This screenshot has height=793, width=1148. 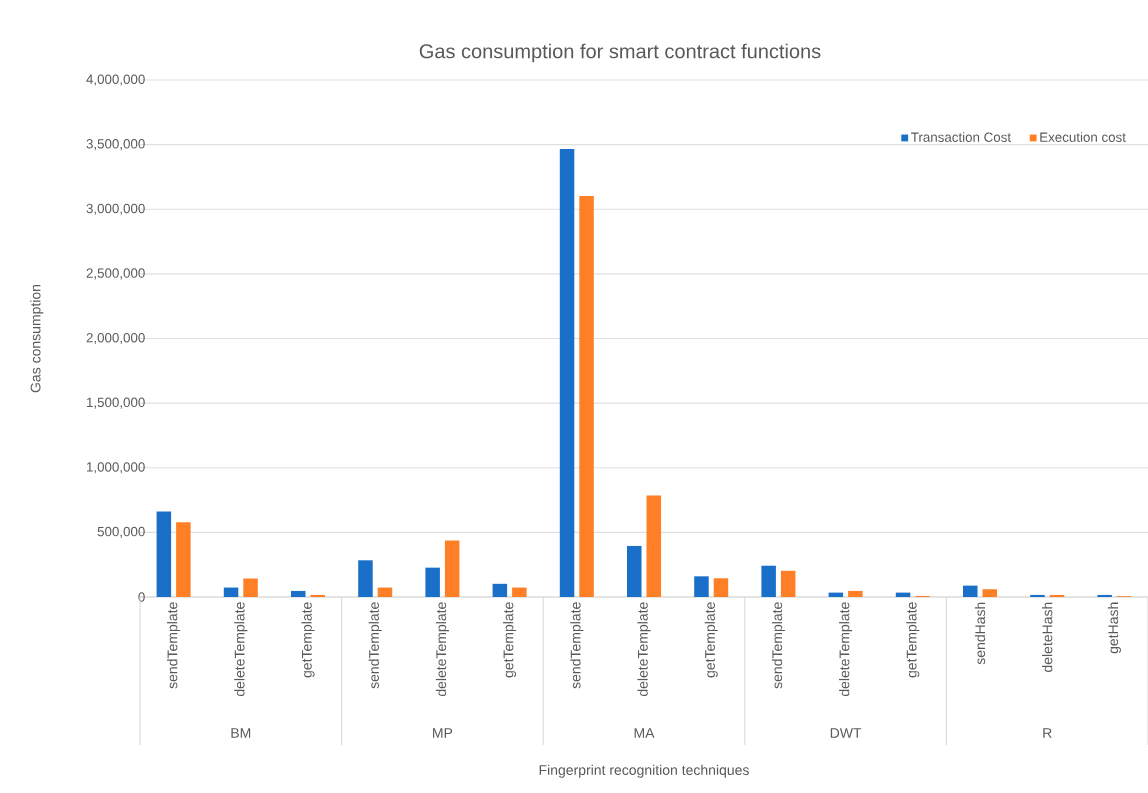 I want to click on text: MP, so click(x=443, y=733).